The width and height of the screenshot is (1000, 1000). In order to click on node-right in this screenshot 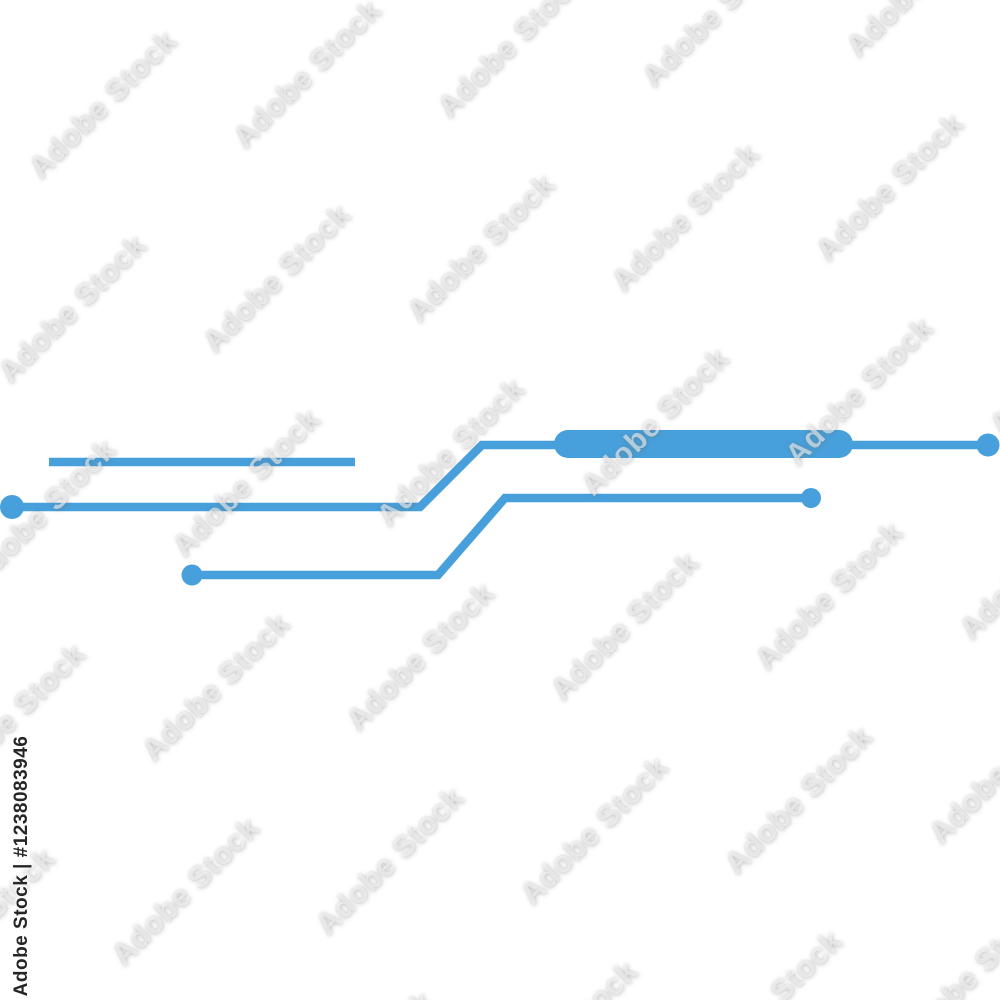, I will do `click(988, 445)`.